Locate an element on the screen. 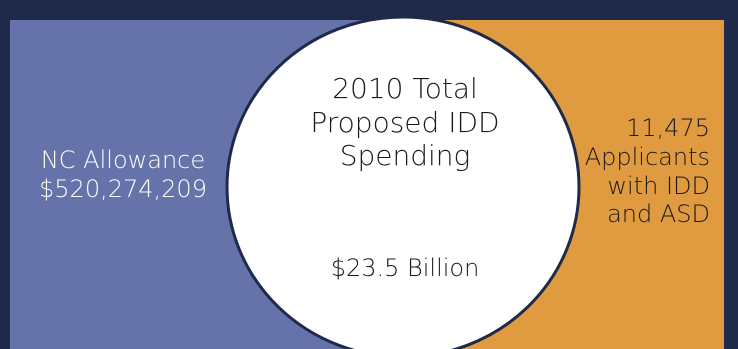  center-title-line-2: Proposed IDD is located at coordinates (405, 122).